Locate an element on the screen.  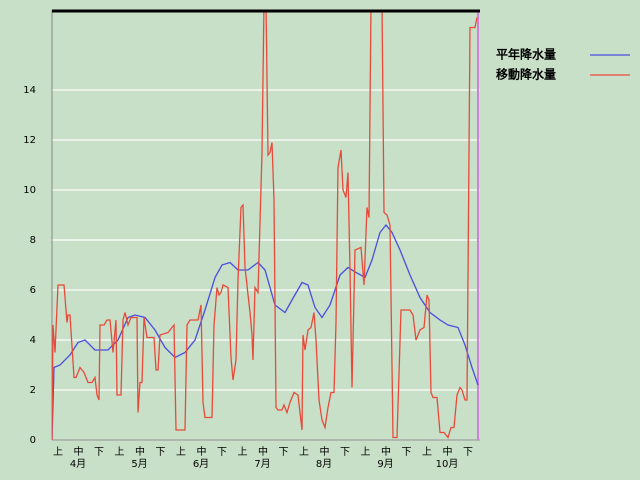
month-label: 6月 is located at coordinates (201, 464).